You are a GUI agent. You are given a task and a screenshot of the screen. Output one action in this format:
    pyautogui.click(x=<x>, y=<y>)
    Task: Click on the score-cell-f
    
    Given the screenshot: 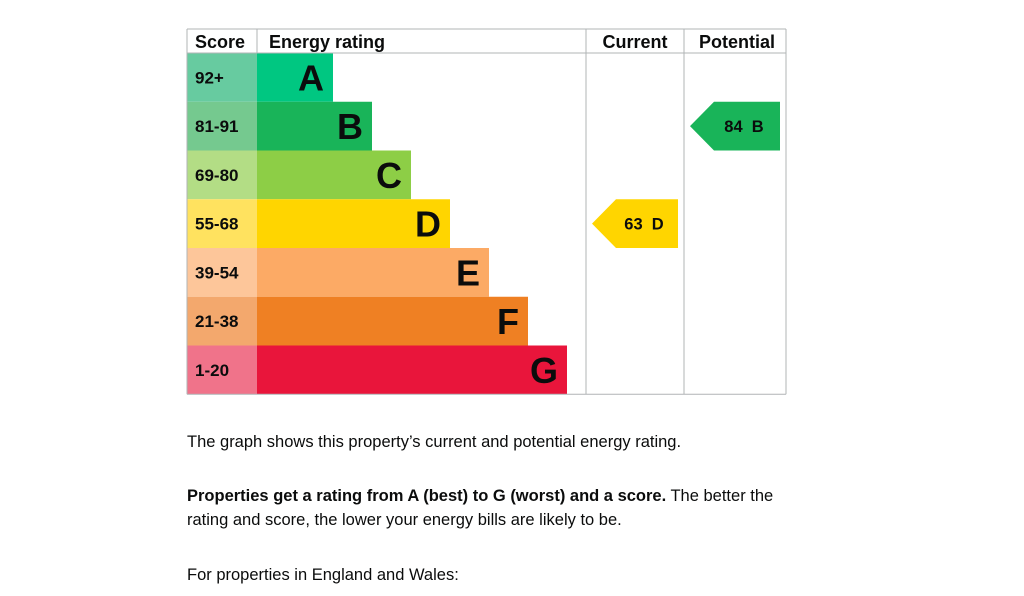 What is the action you would take?
    pyautogui.click(x=222, y=321)
    